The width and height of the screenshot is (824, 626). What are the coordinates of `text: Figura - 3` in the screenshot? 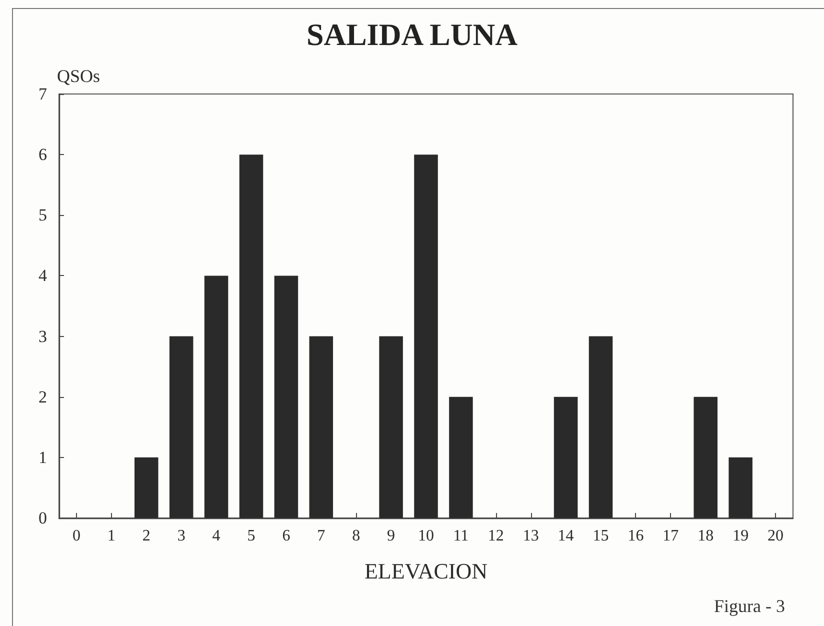 It's located at (750, 606).